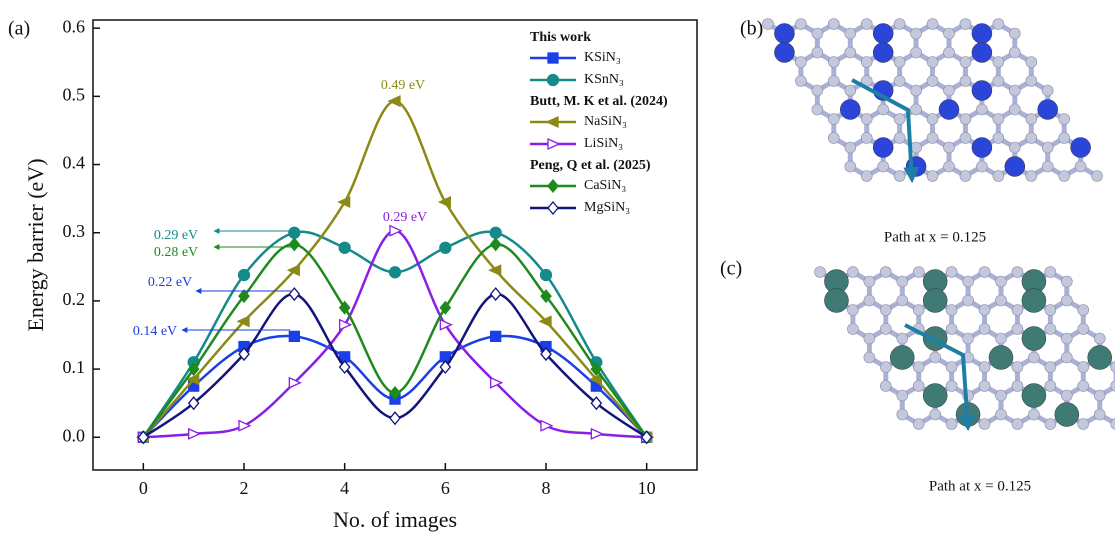 The image size is (1115, 534). I want to click on legend-group-title: This work, so click(560, 37).